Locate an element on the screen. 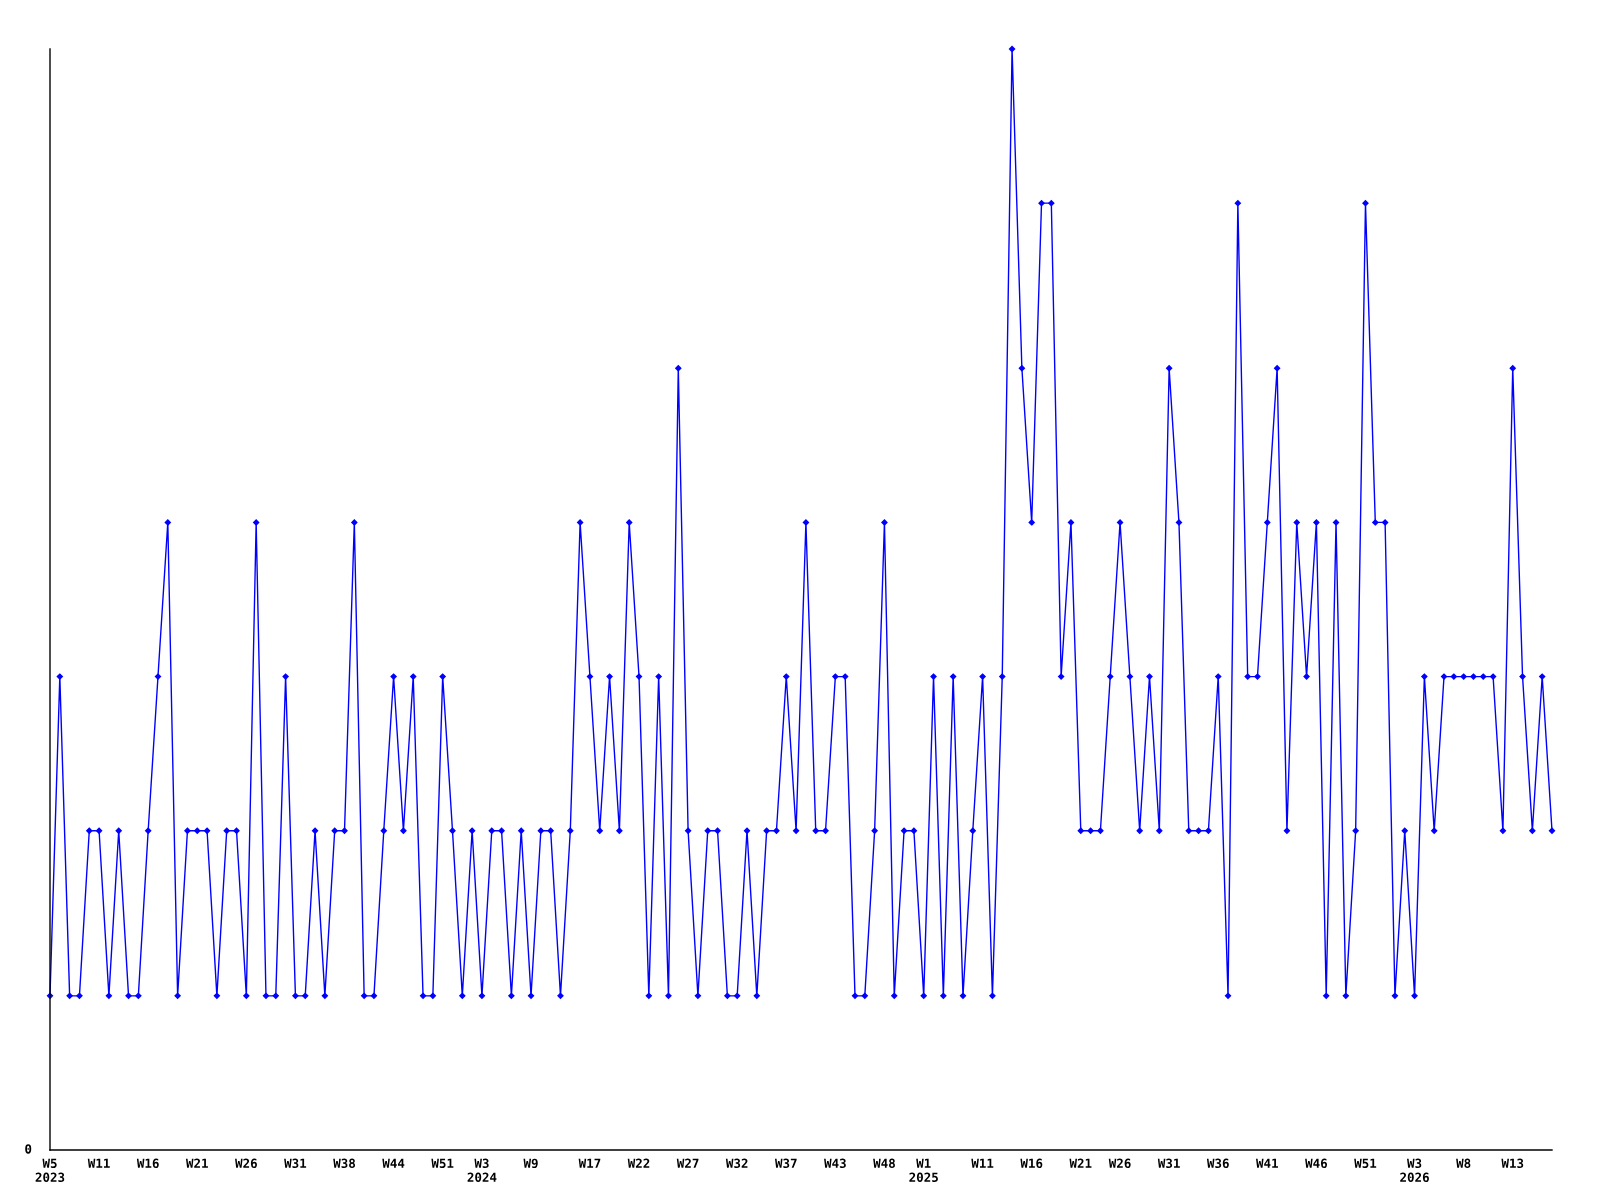 Image resolution: width=1600 pixels, height=1200 pixels. x-tick-label: W48 is located at coordinates (884, 1163).